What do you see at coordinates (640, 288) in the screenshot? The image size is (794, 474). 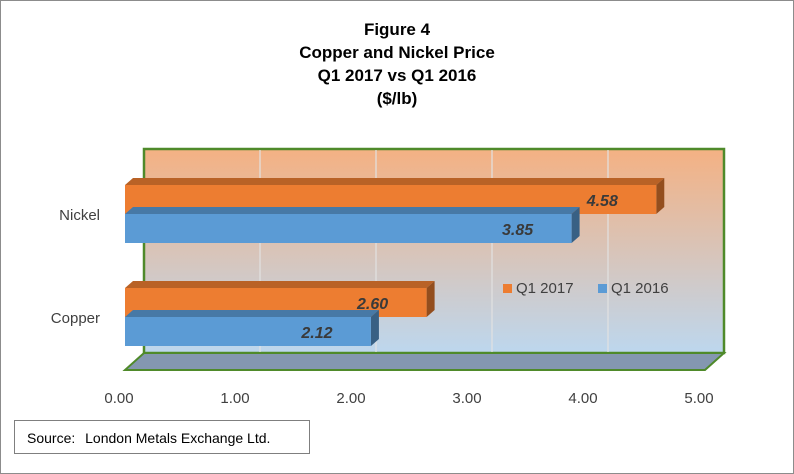 I see `legend-label: Q1 2016` at bounding box center [640, 288].